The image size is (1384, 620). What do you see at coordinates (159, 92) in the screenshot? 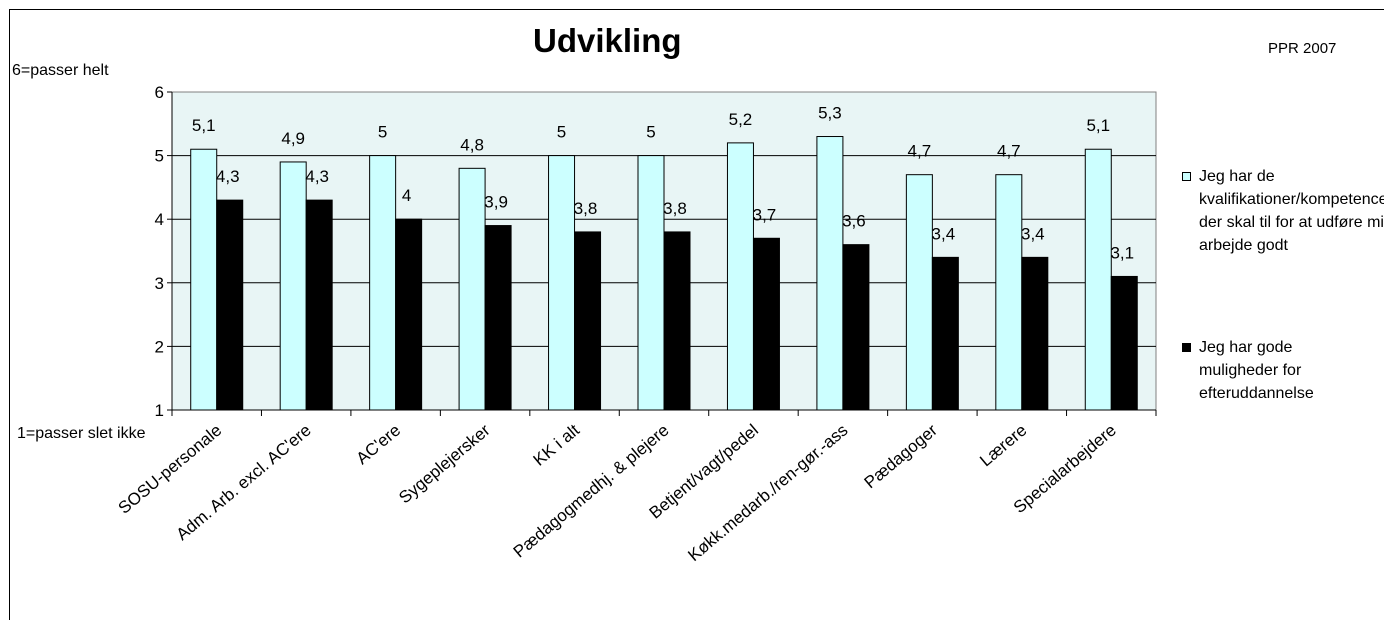
I see `y-tick-label: 6` at bounding box center [159, 92].